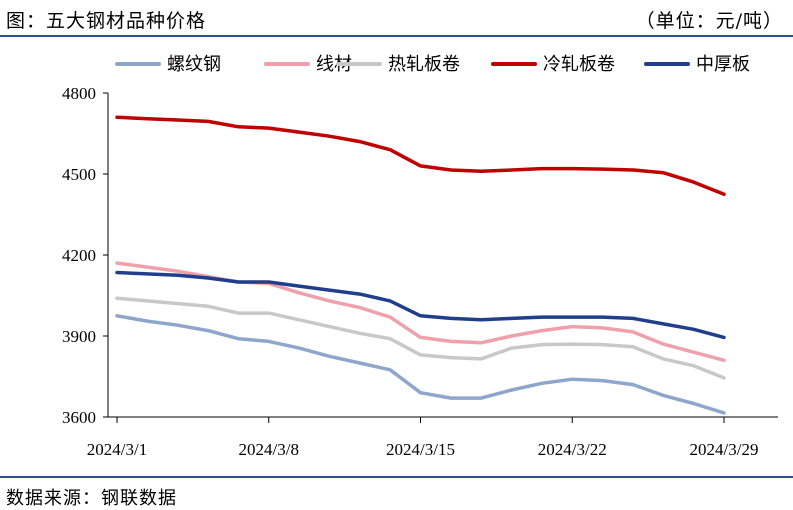 The image size is (793, 510). What do you see at coordinates (709, 21) in the screenshot?
I see `unit-label: （单位：元/吨）` at bounding box center [709, 21].